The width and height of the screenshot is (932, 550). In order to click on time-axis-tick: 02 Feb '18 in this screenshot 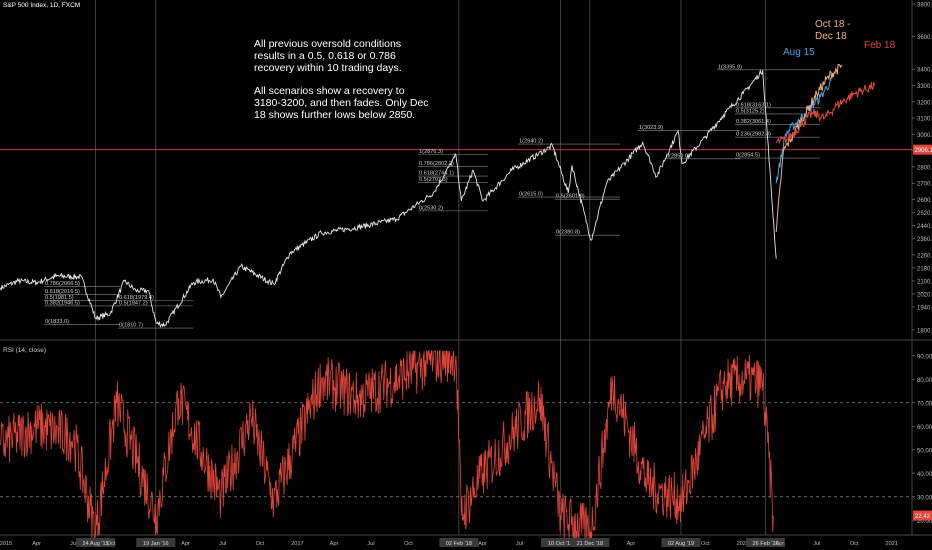, I will do `click(459, 542)`.